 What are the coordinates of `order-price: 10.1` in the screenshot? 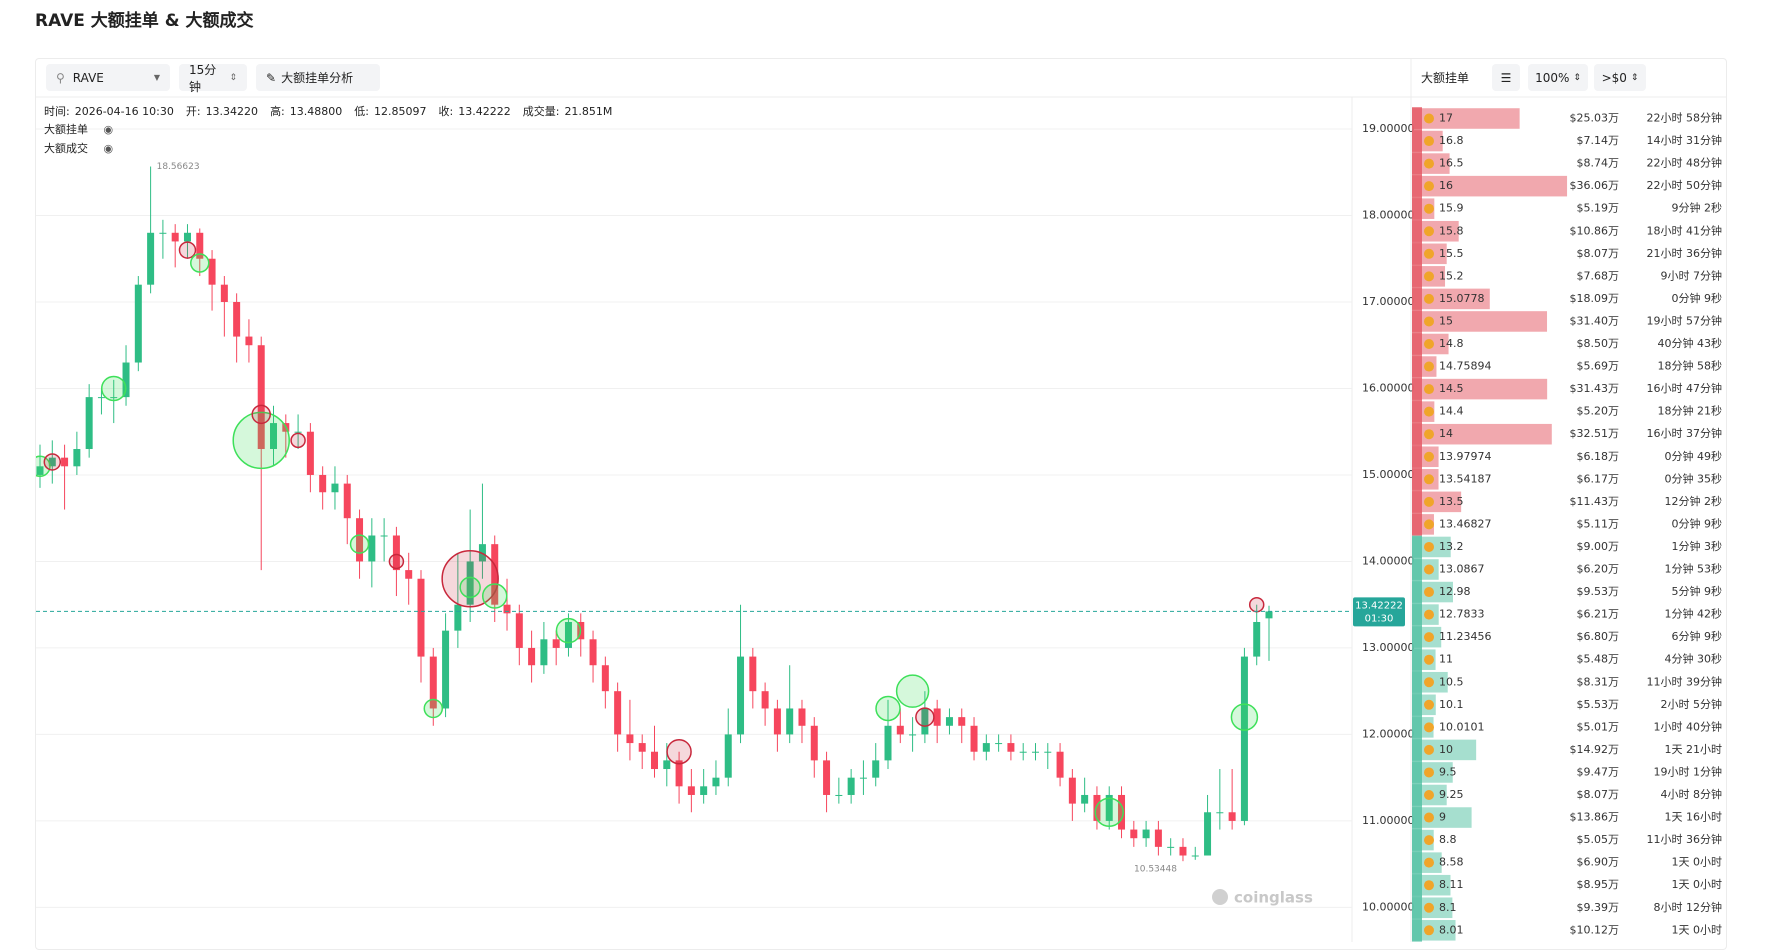 It's located at (1451, 704).